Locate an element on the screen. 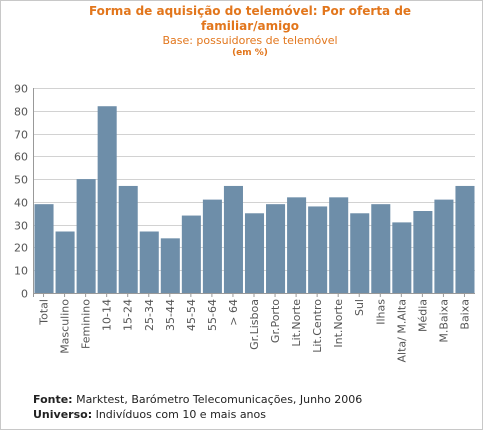 This screenshot has height=430, width=483. x-tick-label: 45-54 is located at coordinates (191, 315).